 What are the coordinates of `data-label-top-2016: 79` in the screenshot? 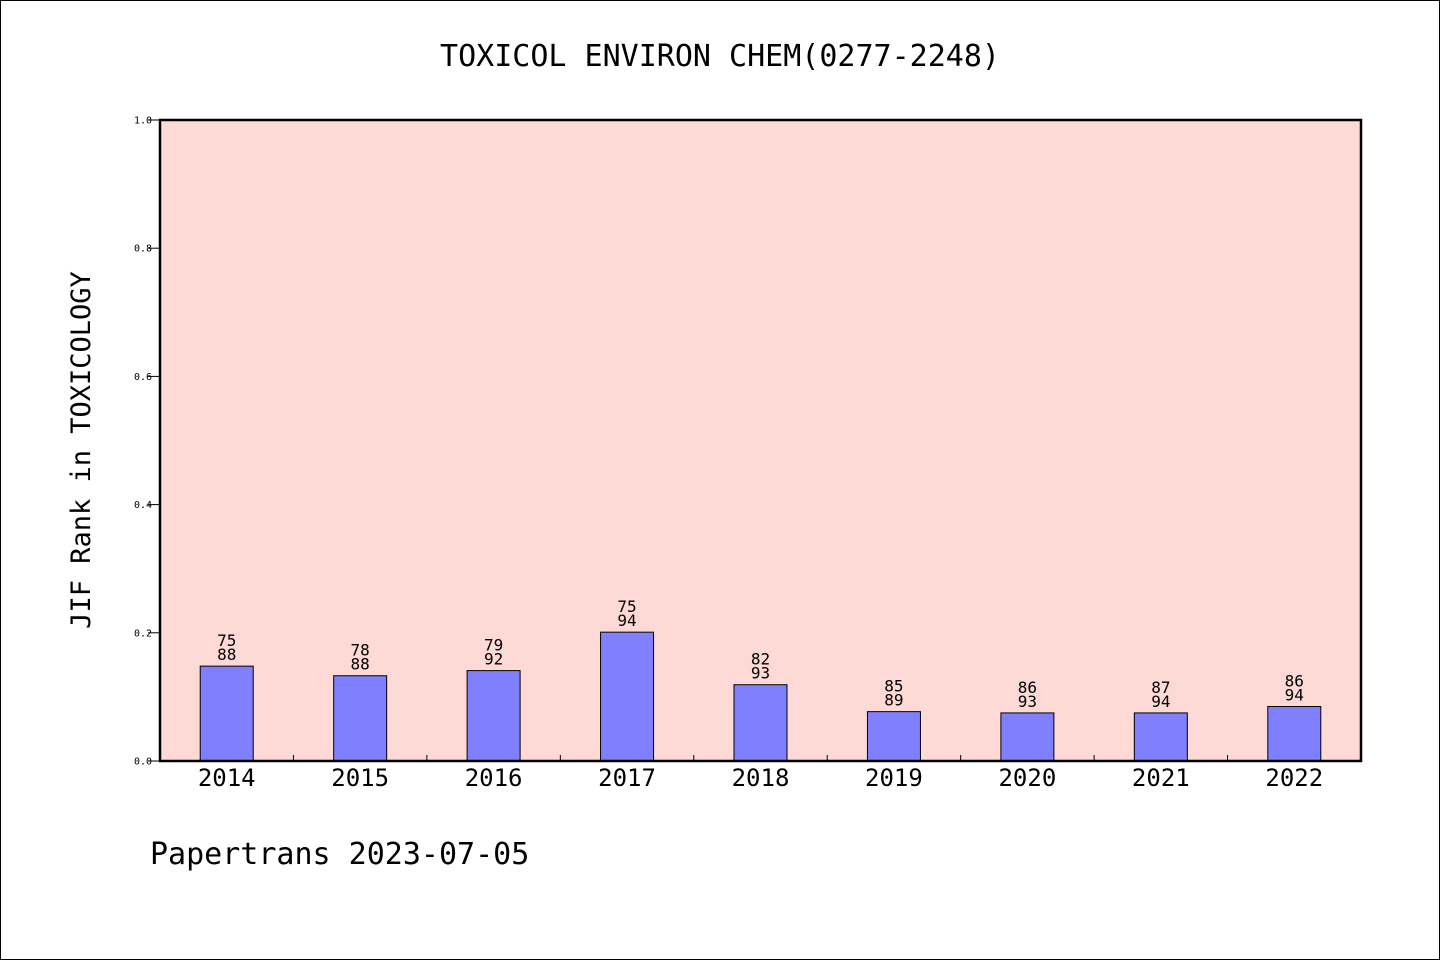 It's located at (493, 645).